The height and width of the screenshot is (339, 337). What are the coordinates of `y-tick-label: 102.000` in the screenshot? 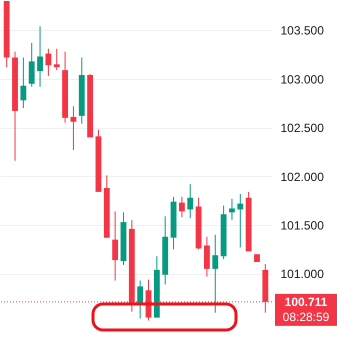 It's located at (302, 177).